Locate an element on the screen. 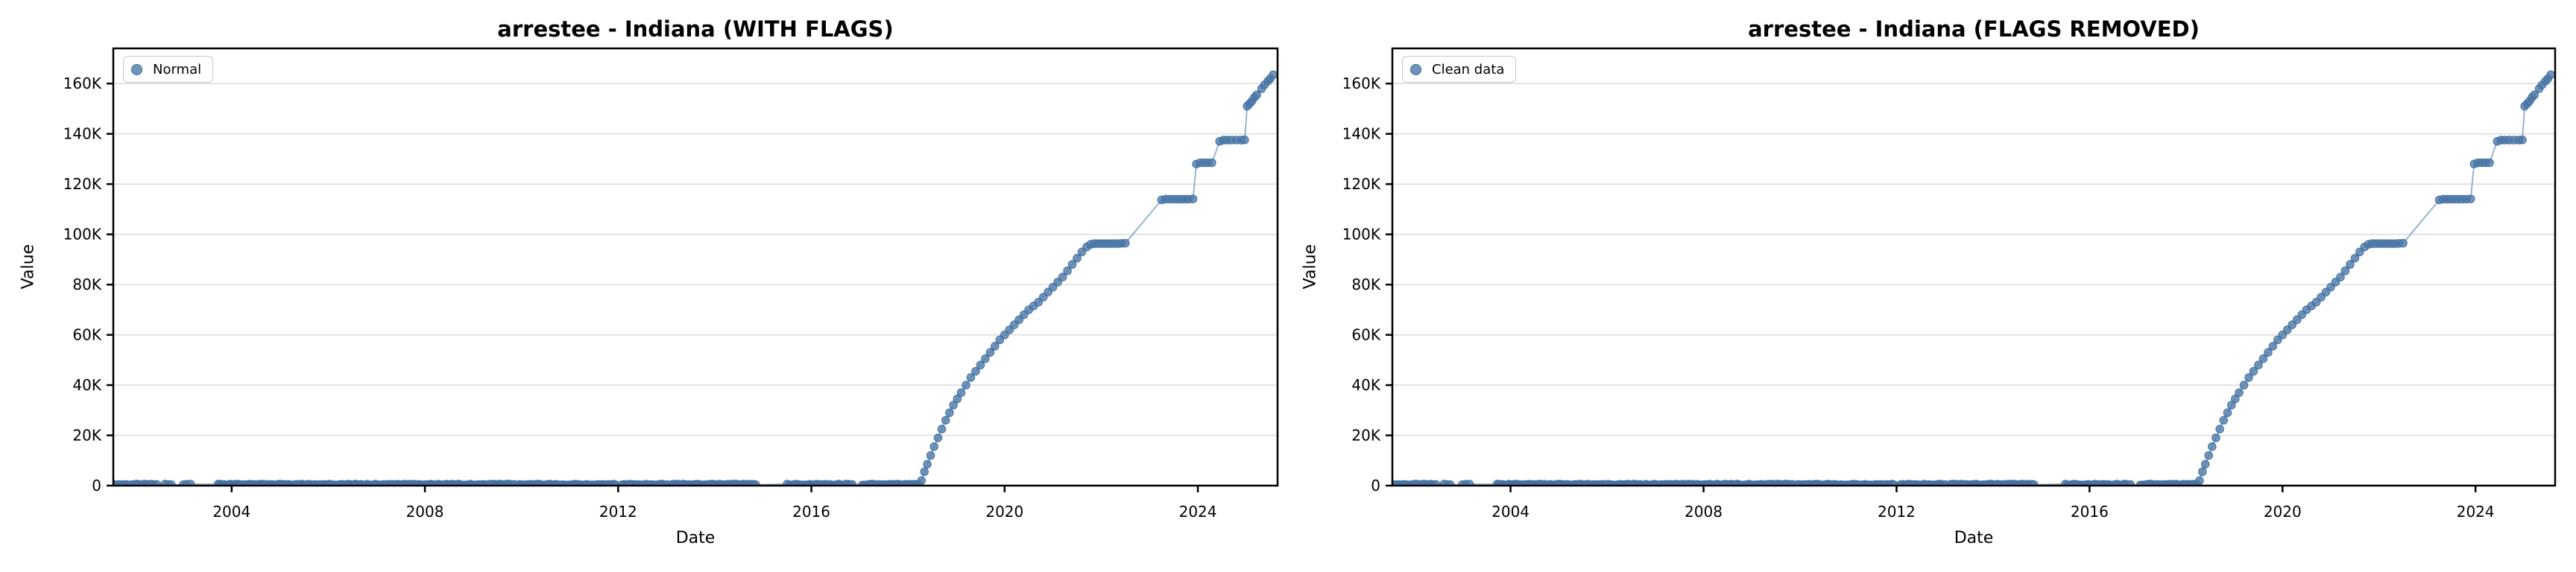  legend: Normal is located at coordinates (168, 69).